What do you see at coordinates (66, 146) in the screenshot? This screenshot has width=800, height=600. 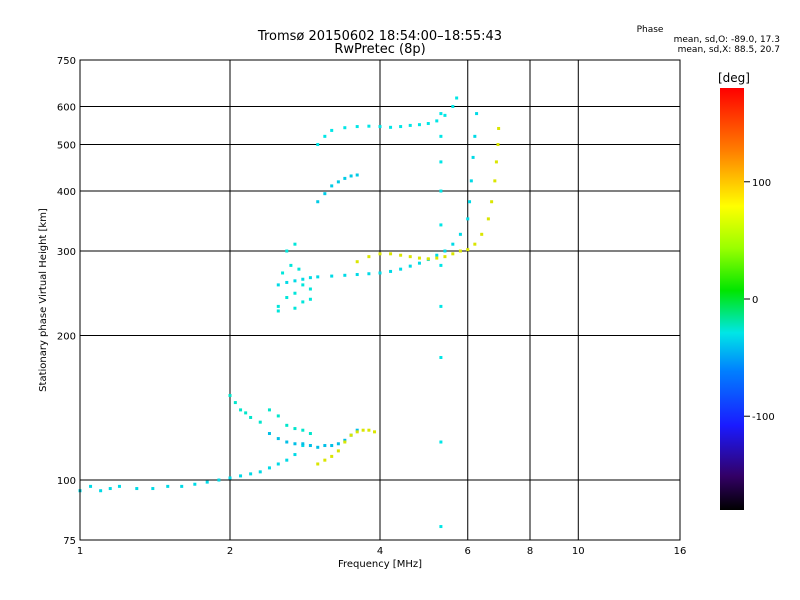 I see `y-tick-label: 500` at bounding box center [66, 146].